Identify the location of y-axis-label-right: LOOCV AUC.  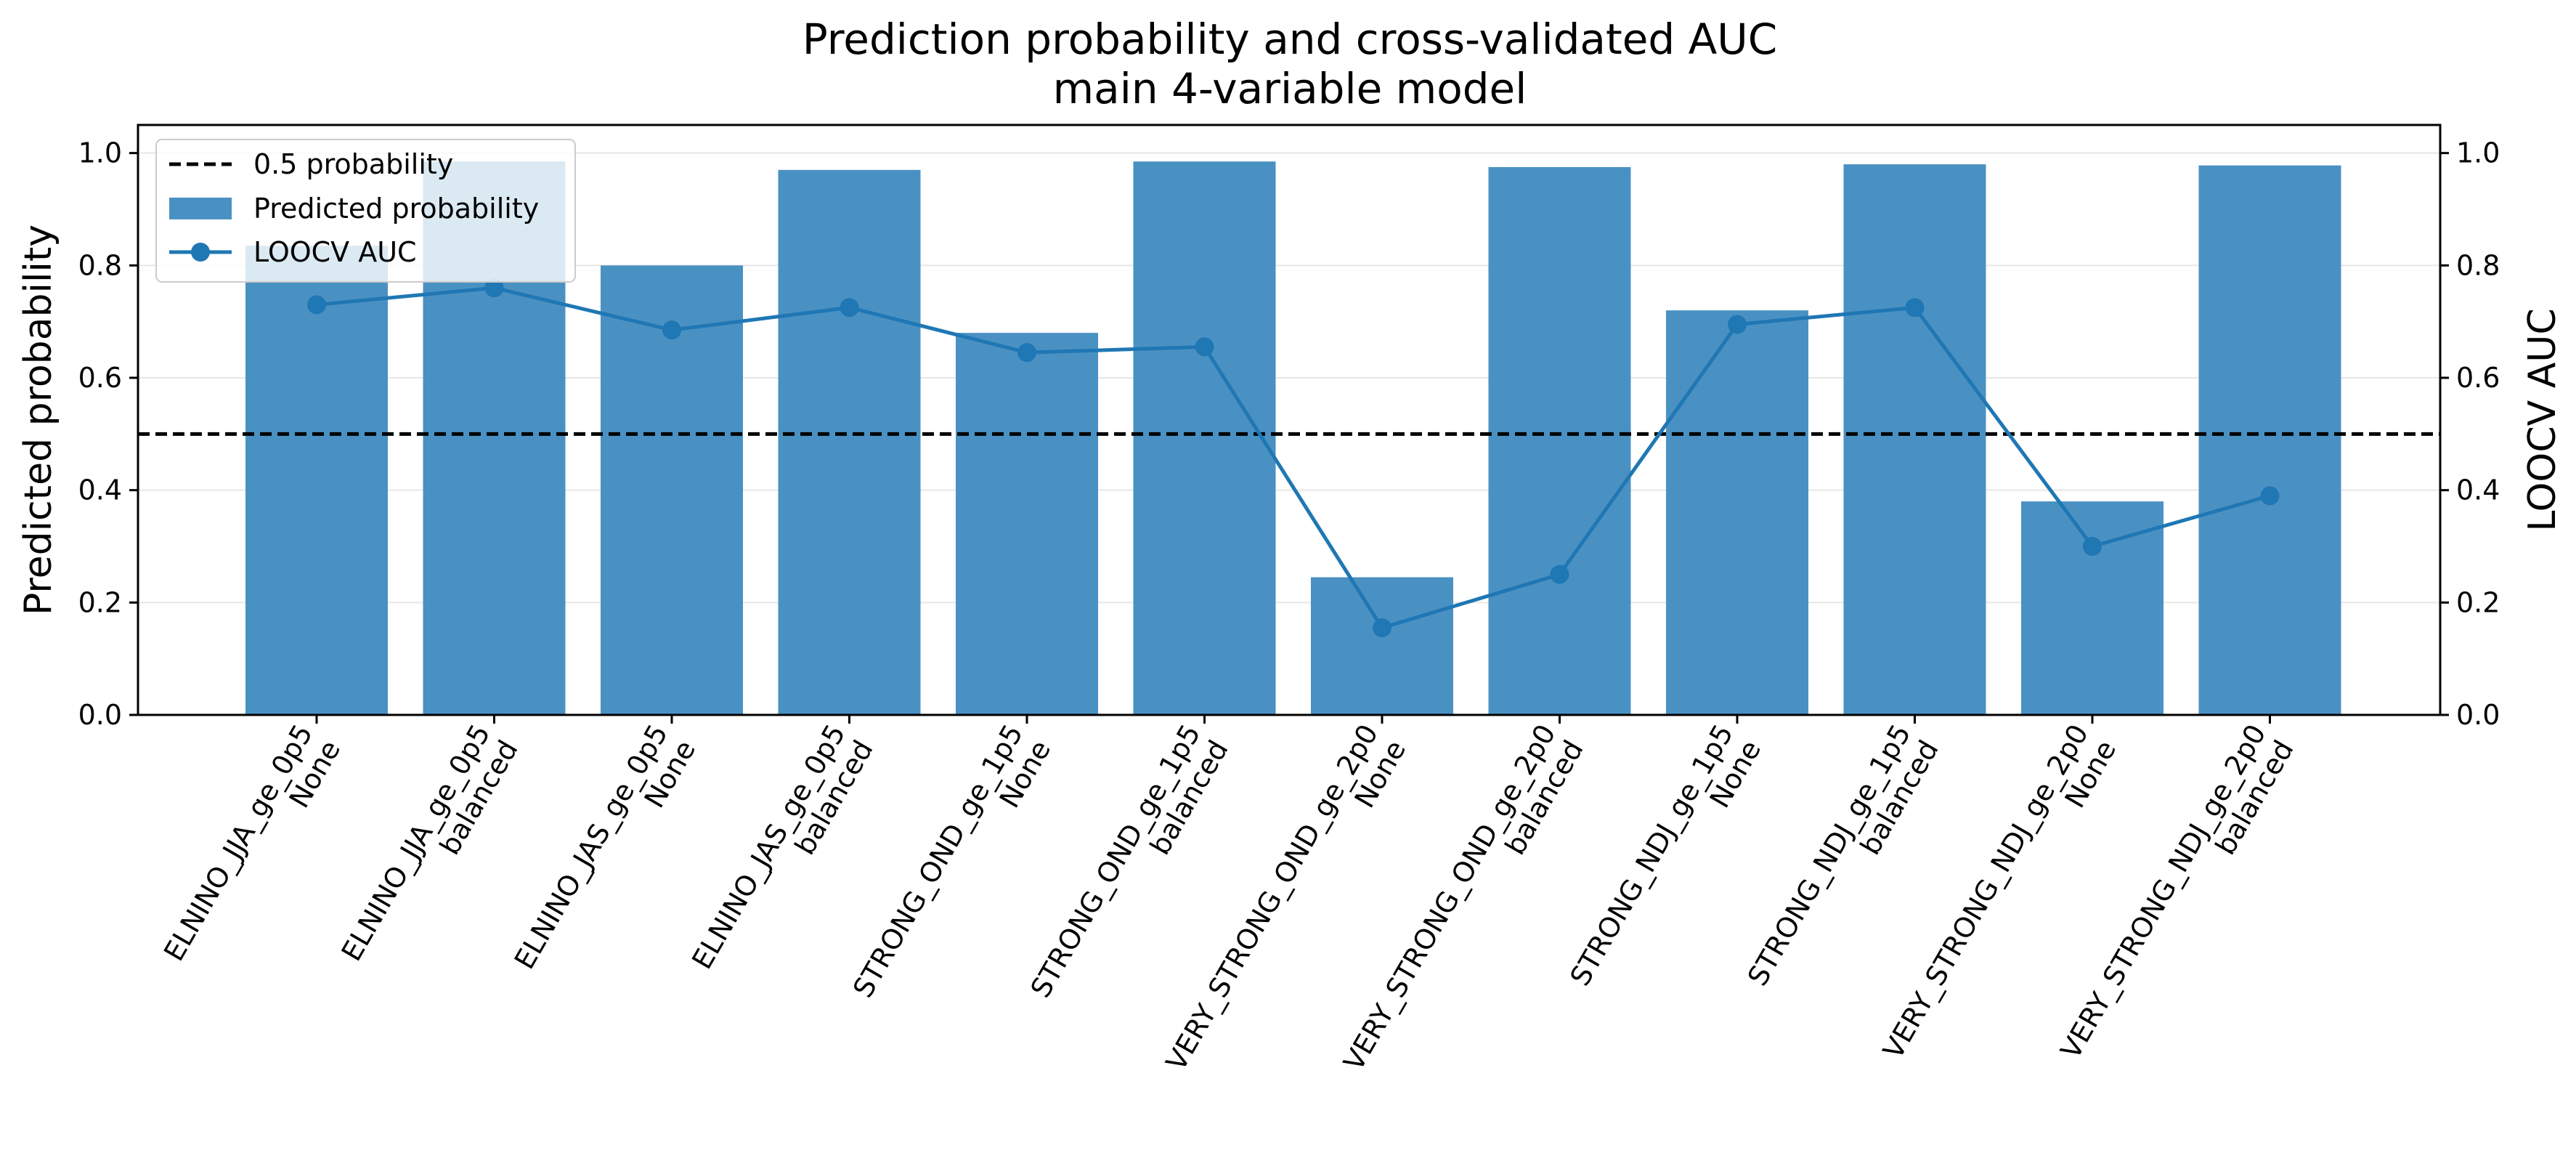
(2543, 419).